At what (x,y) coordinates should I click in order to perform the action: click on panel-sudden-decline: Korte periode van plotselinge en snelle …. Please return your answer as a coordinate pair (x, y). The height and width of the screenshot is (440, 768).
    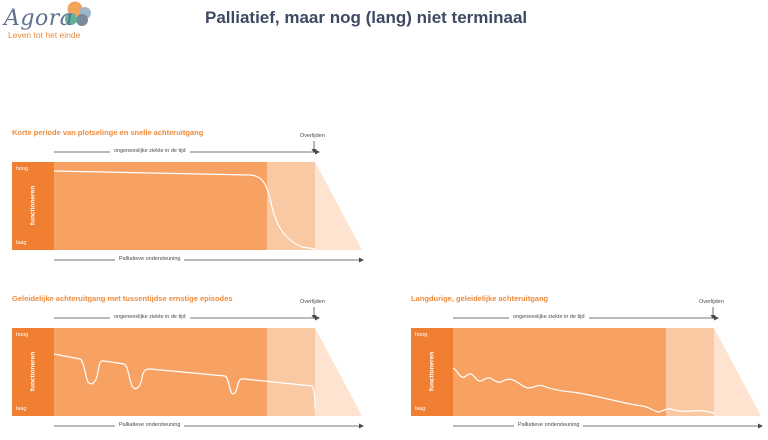
    Looking at the image, I should click on (192, 198).